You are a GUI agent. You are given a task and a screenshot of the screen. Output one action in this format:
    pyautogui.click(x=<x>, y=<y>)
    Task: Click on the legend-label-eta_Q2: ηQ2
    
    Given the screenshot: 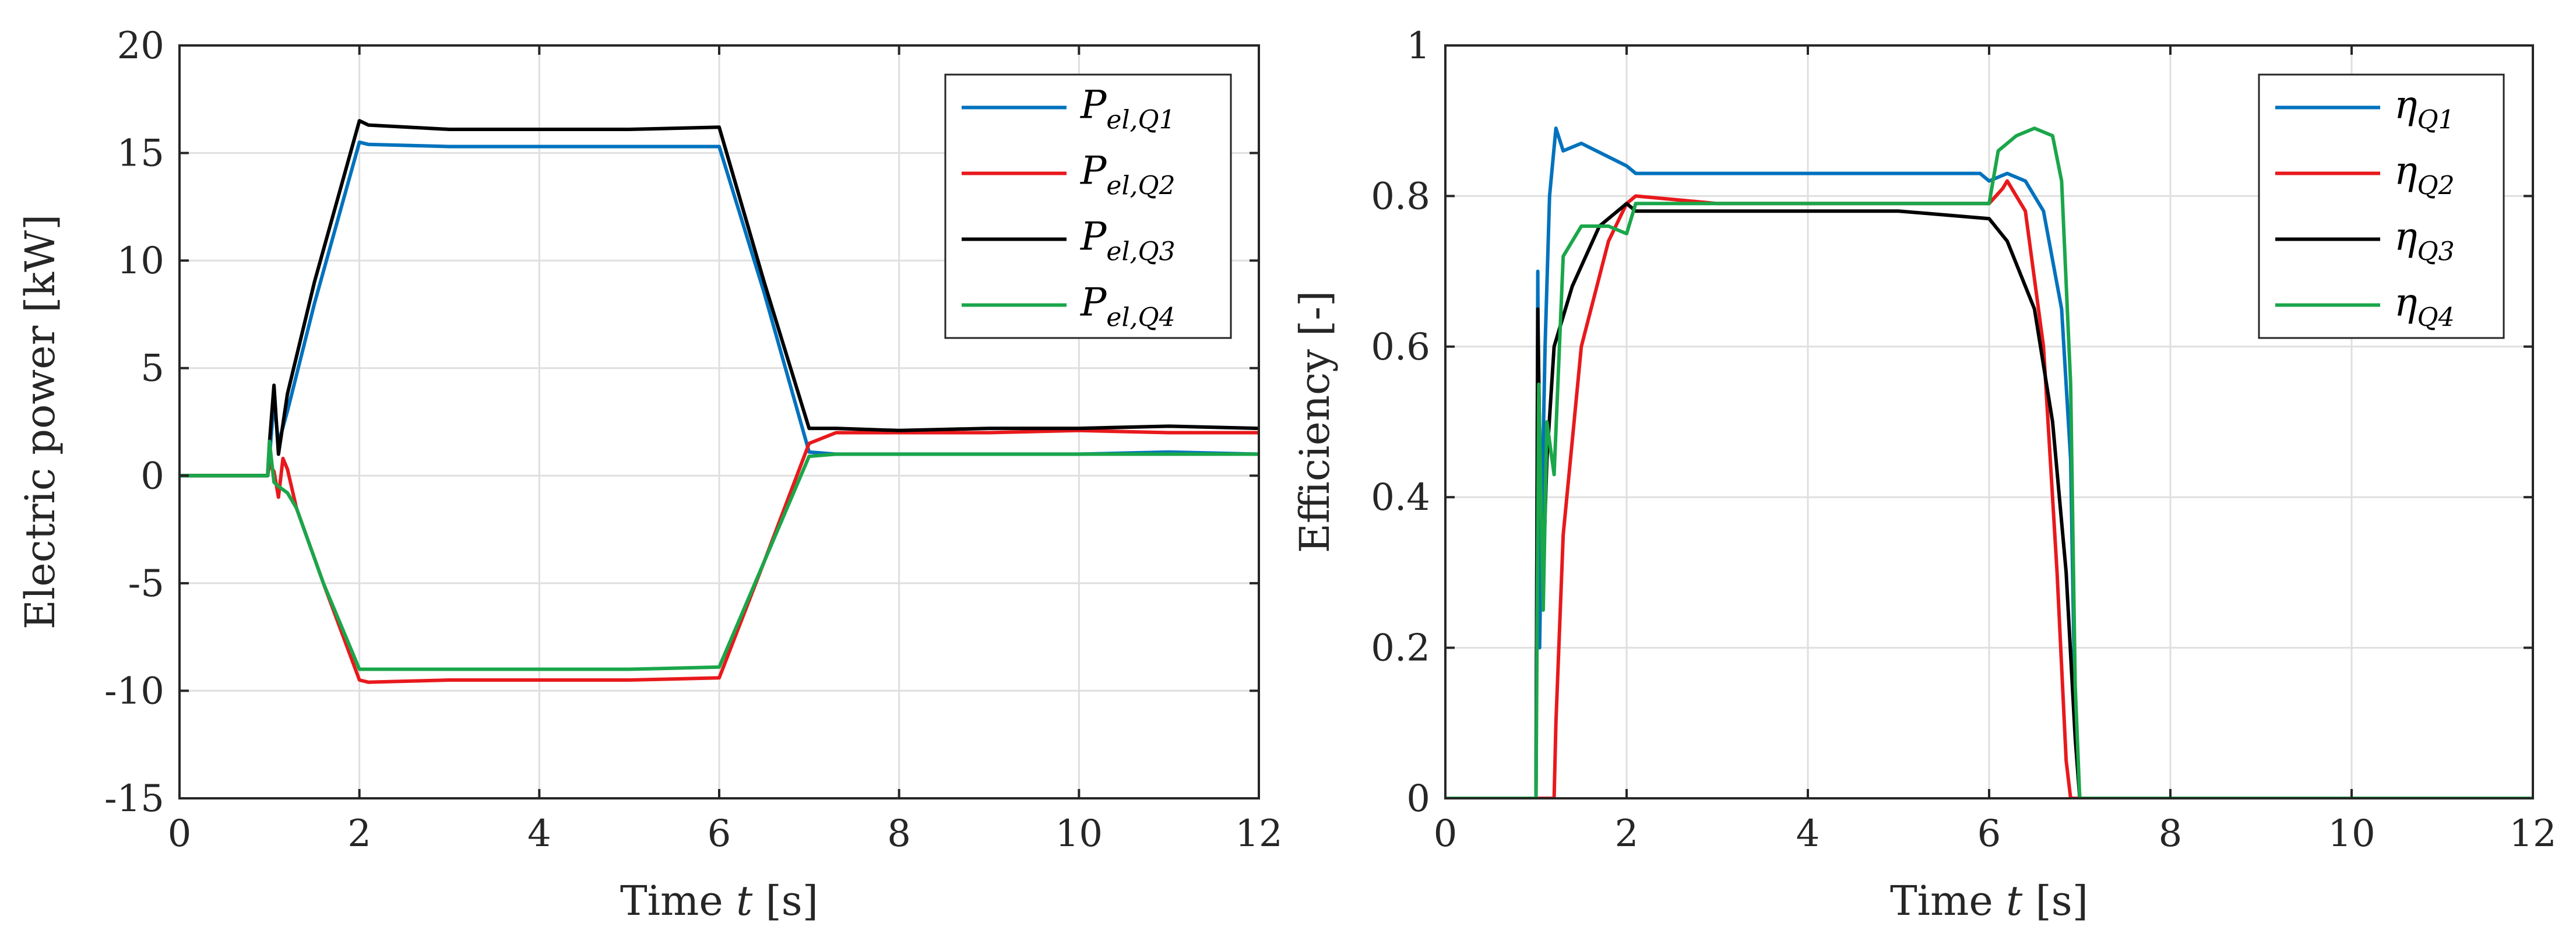 What is the action you would take?
    pyautogui.click(x=2425, y=175)
    